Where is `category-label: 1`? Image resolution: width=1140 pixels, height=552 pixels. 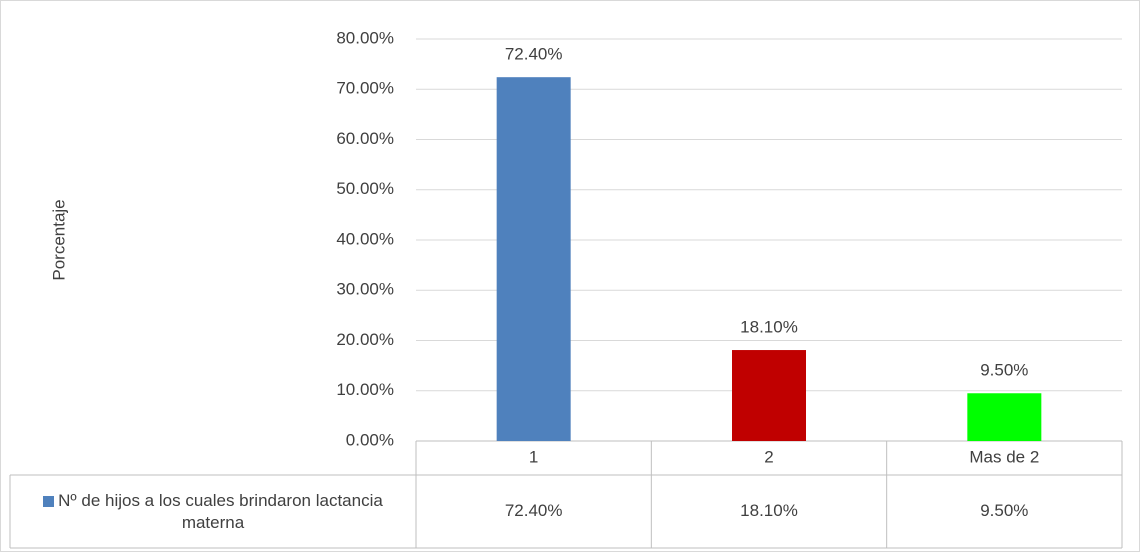
category-label: 1 is located at coordinates (533, 456).